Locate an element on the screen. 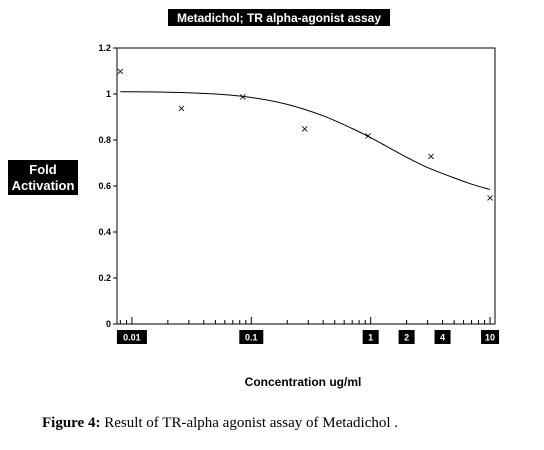  y-axis-label-line-1: Fold is located at coordinates (42, 169).